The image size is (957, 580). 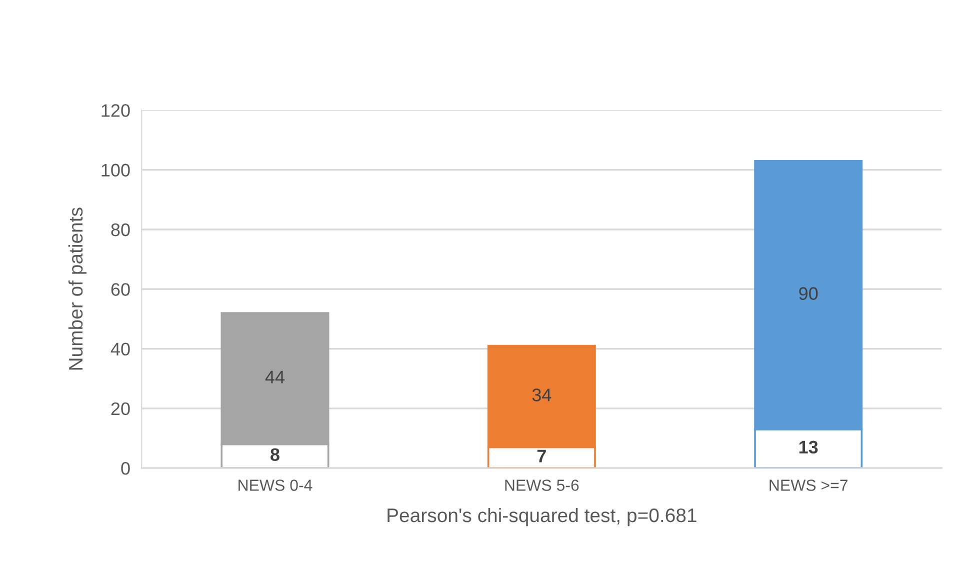 I want to click on y-tick-label: 100, so click(x=116, y=170).